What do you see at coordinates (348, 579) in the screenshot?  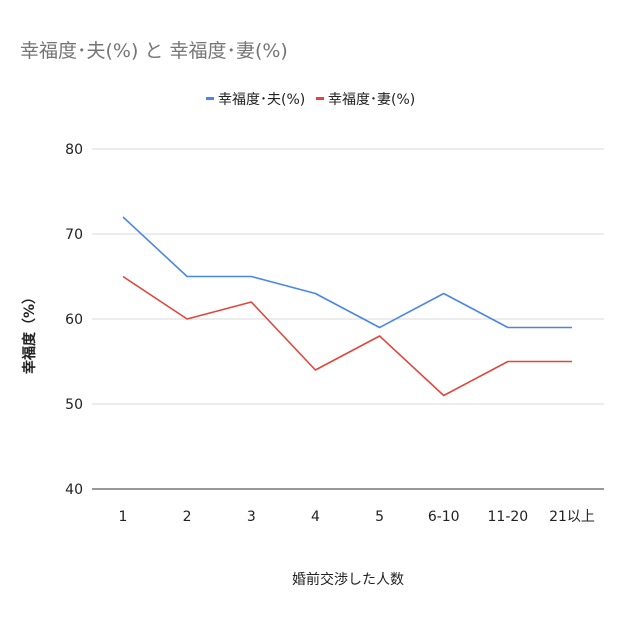 I see `x-axis-label: 婚前交渉した人数` at bounding box center [348, 579].